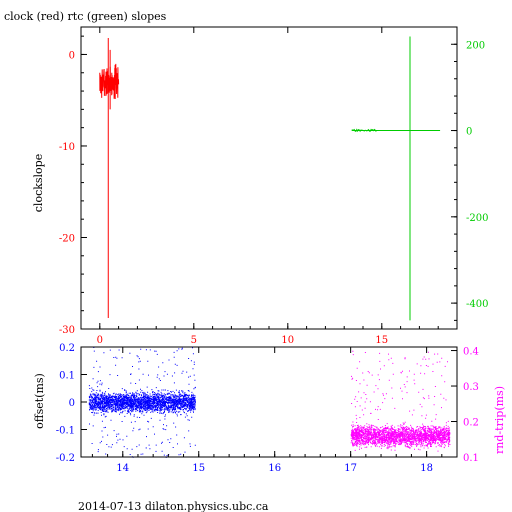 The width and height of the screenshot is (512, 512). Describe the element at coordinates (38, 183) in the screenshot. I see `top-left-axis-label: clockslope` at that location.